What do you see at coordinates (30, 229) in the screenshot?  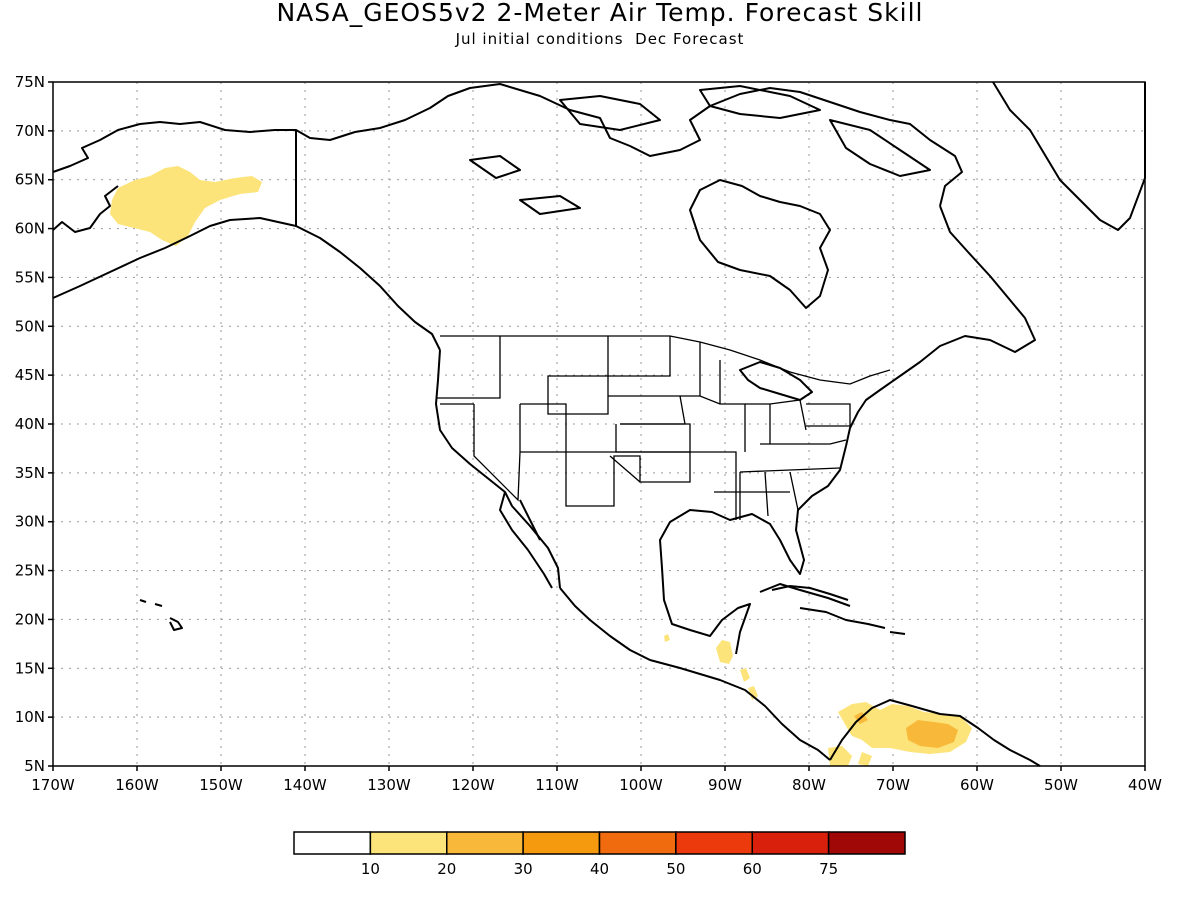 I see `lat-label: 60N` at bounding box center [30, 229].